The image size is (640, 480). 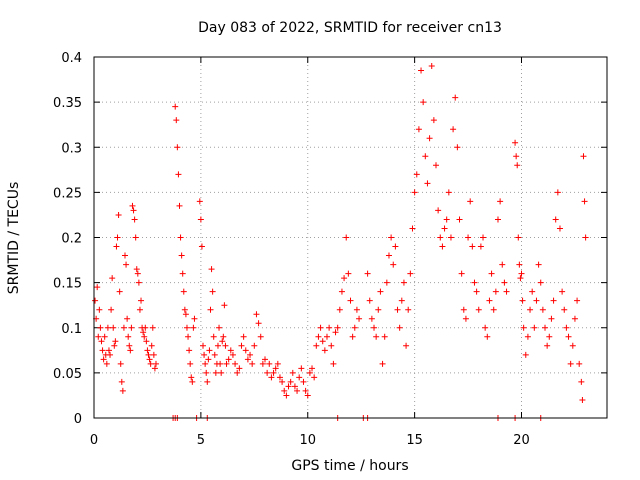 I want to click on y-tick-label: 0, so click(x=78, y=419).